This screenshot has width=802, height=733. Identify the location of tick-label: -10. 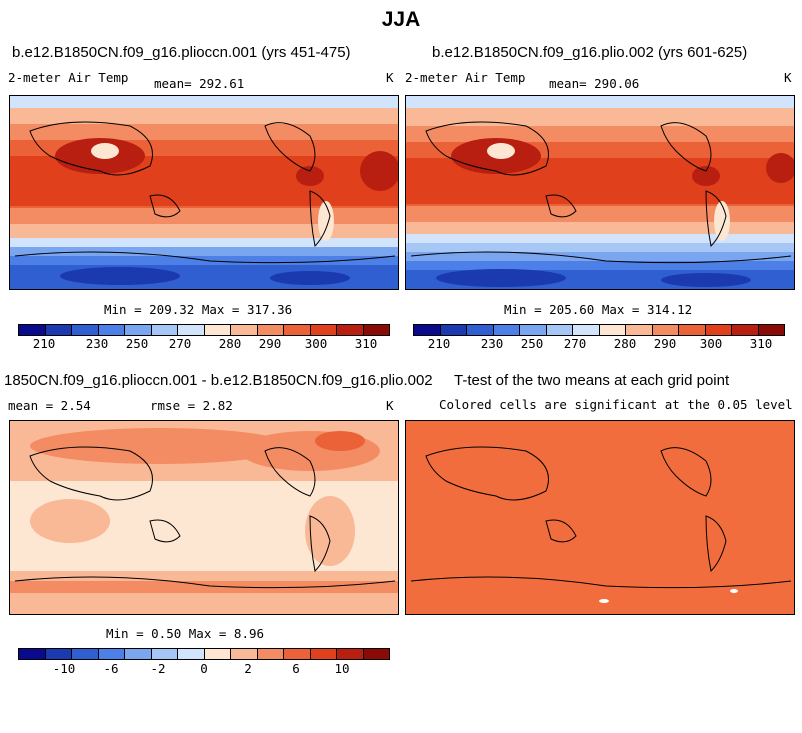
(64, 668).